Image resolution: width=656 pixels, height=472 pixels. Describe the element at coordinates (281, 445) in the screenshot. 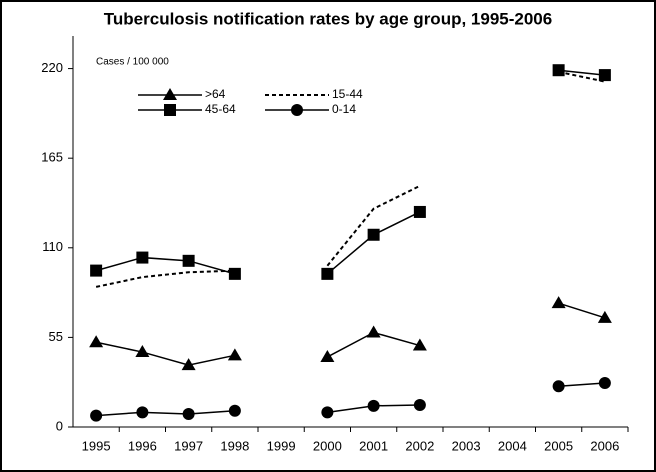

I see `x-tick-label: 1999` at that location.